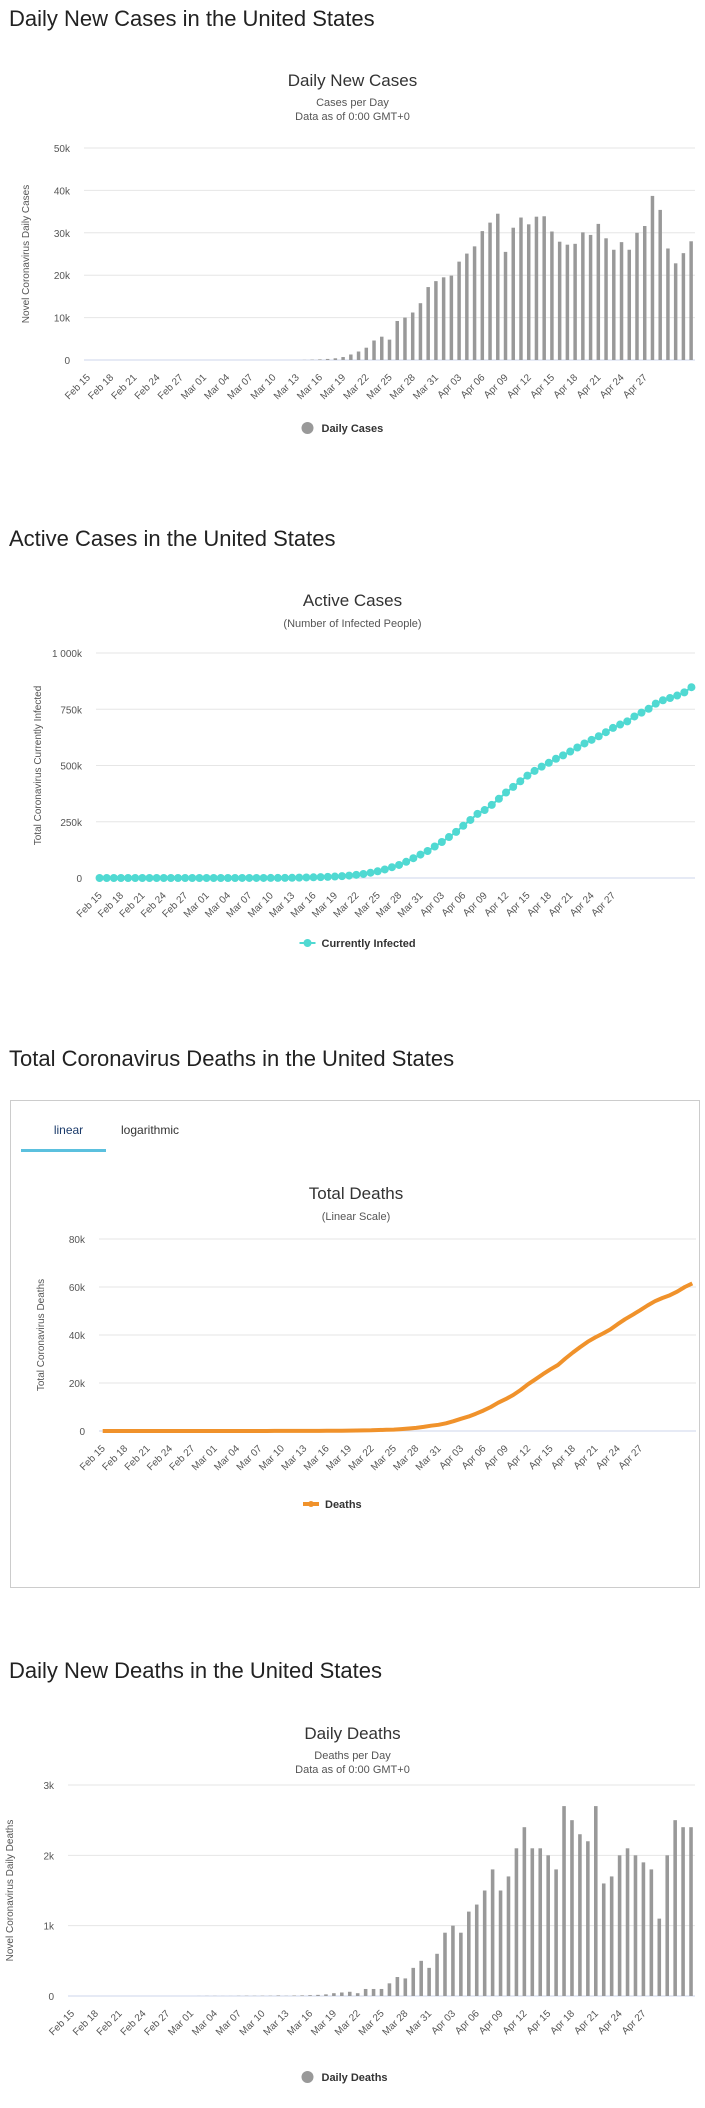 Image resolution: width=705 pixels, height=2108 pixels. Describe the element at coordinates (10, 1891) in the screenshot. I see `y-axis-label: Novel Coronavirus Daily Deaths` at that location.